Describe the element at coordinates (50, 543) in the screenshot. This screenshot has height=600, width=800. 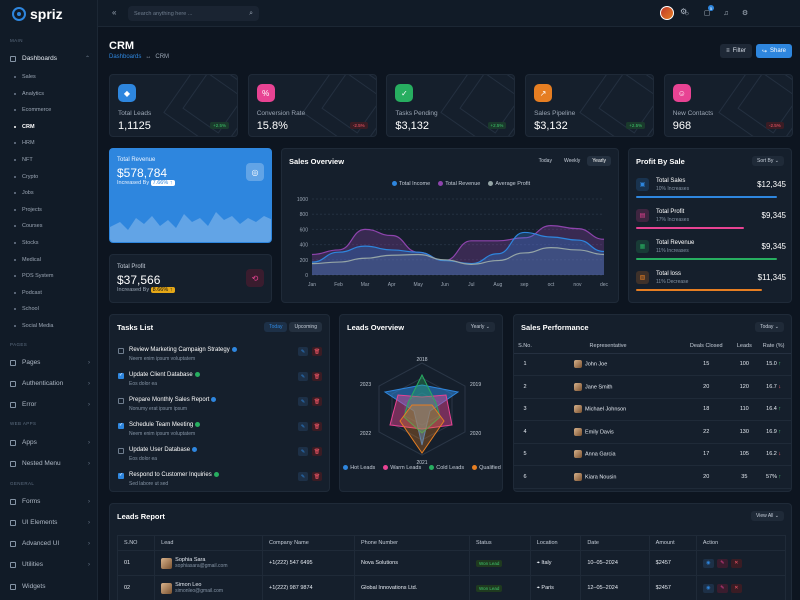
I see `sidebar-item-advanced-ui: Advanced UI ›` at that location.